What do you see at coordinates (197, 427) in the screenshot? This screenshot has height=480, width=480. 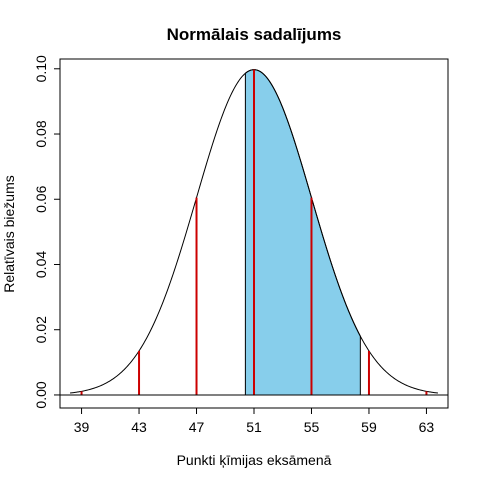 I see `x-tick-label: 47` at bounding box center [197, 427].